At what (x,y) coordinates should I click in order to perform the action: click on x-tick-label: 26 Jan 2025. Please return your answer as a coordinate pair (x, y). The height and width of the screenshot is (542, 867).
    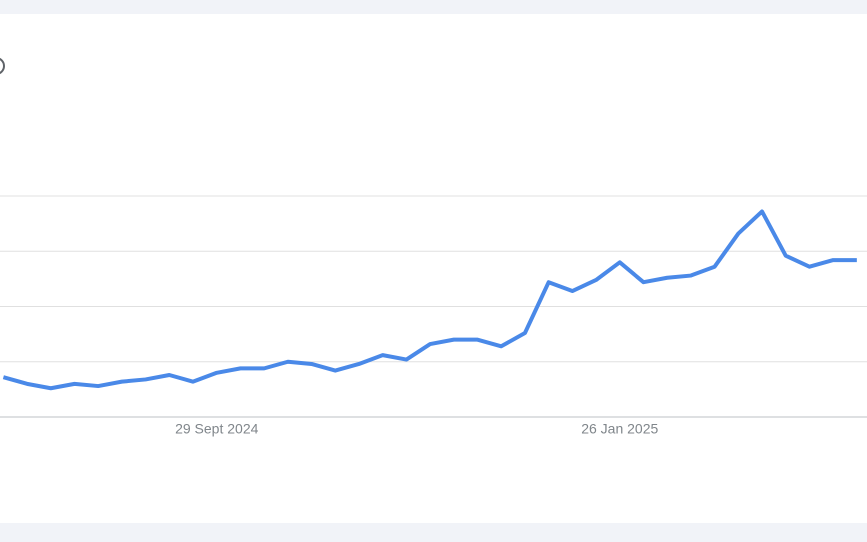
    Looking at the image, I should click on (619, 429).